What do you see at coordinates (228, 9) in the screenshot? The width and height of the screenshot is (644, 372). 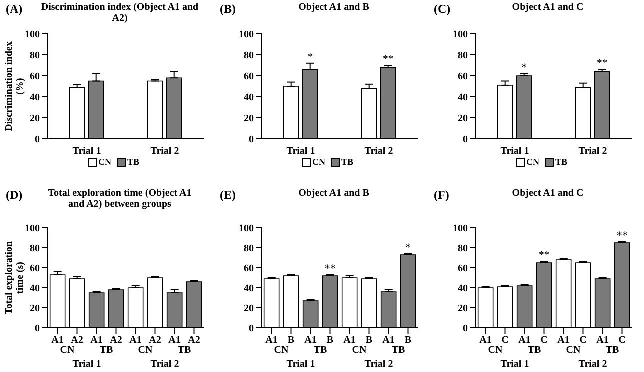 I see `text: (B)` at bounding box center [228, 9].